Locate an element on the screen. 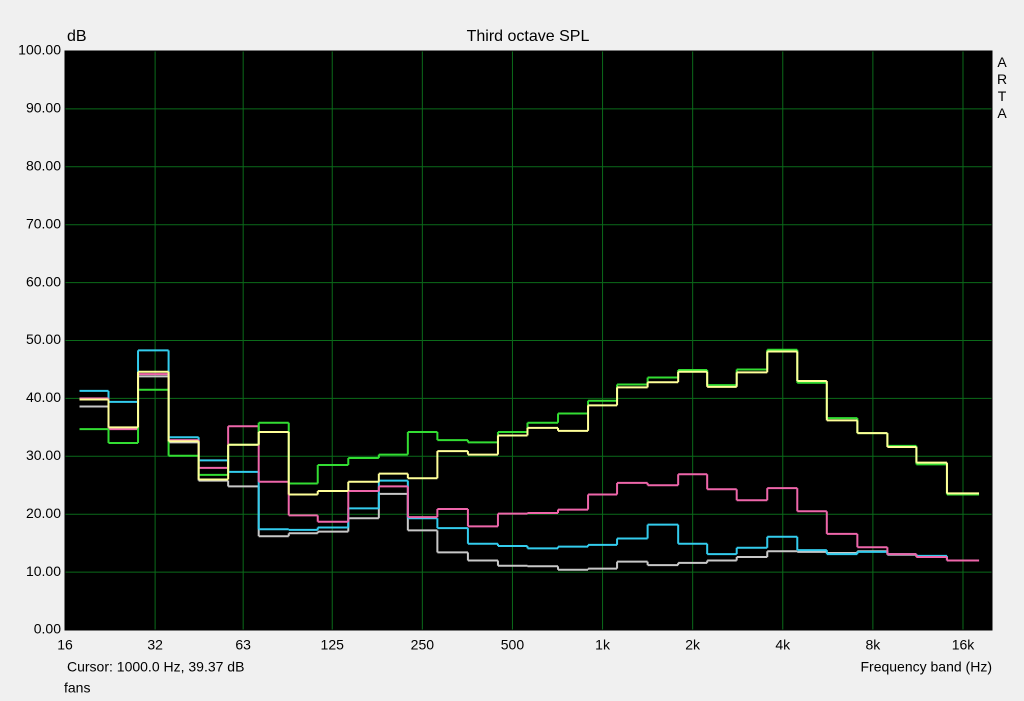 Image resolution: width=1024 pixels, height=701 pixels. cursor-readout: Cursor: 1000.0 Hz, 39.37 dB is located at coordinates (155, 667).